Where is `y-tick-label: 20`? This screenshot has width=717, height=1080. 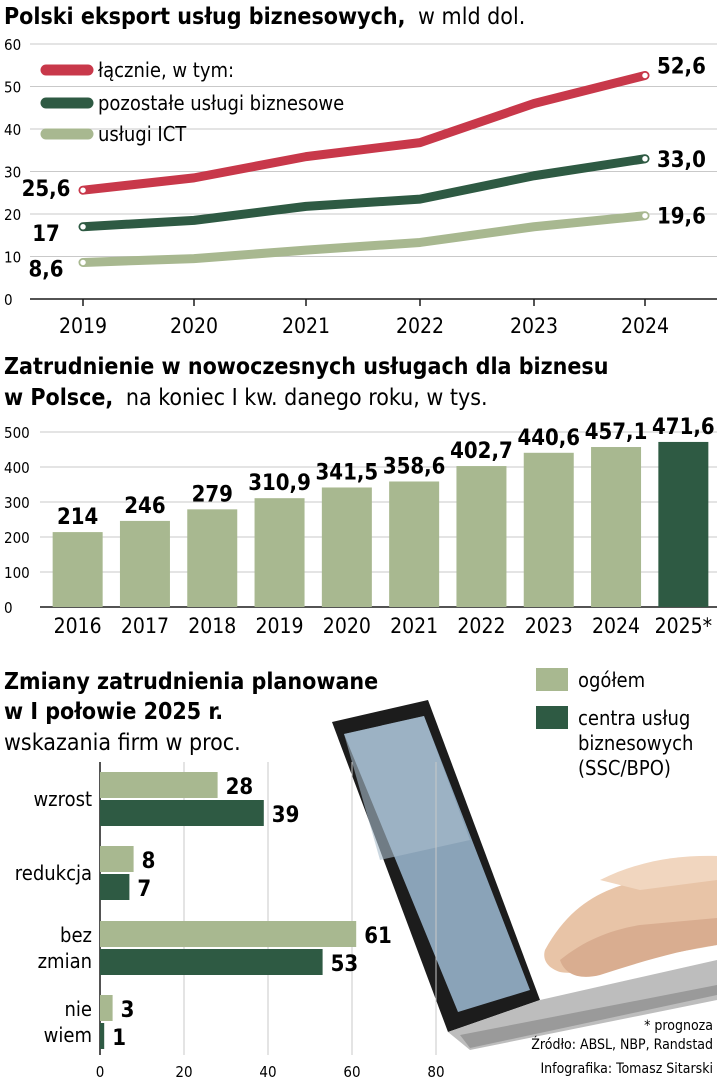
y-tick-label: 20 is located at coordinates (12, 215).